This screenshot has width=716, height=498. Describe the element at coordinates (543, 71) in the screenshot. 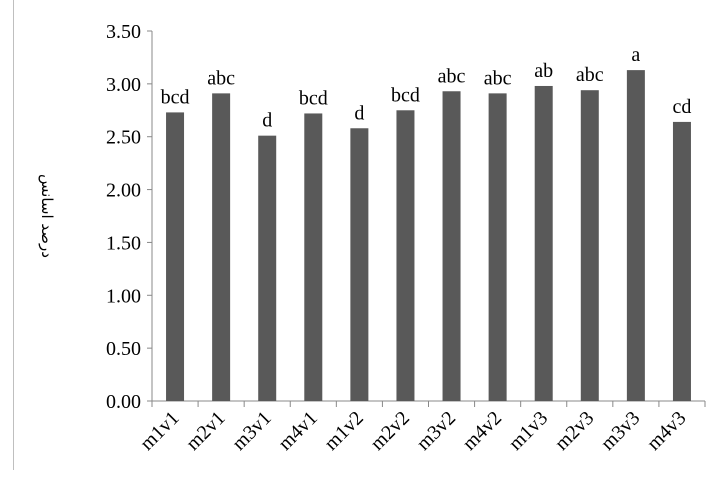

I see `bar-letter-label: ab` at that location.